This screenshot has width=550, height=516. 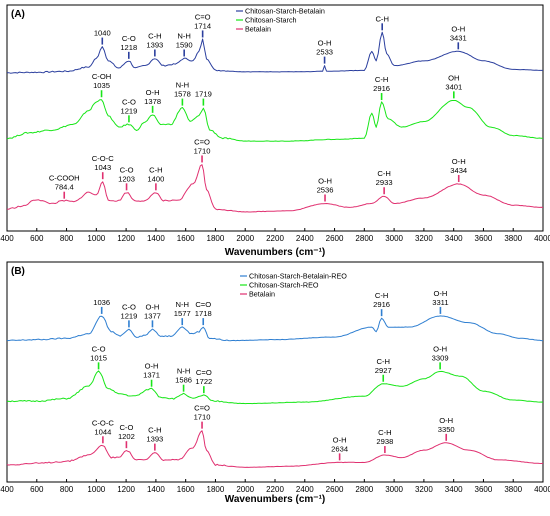 What do you see at coordinates (128, 43) in the screenshot?
I see `peak-label: C-O 1218` at bounding box center [128, 43].